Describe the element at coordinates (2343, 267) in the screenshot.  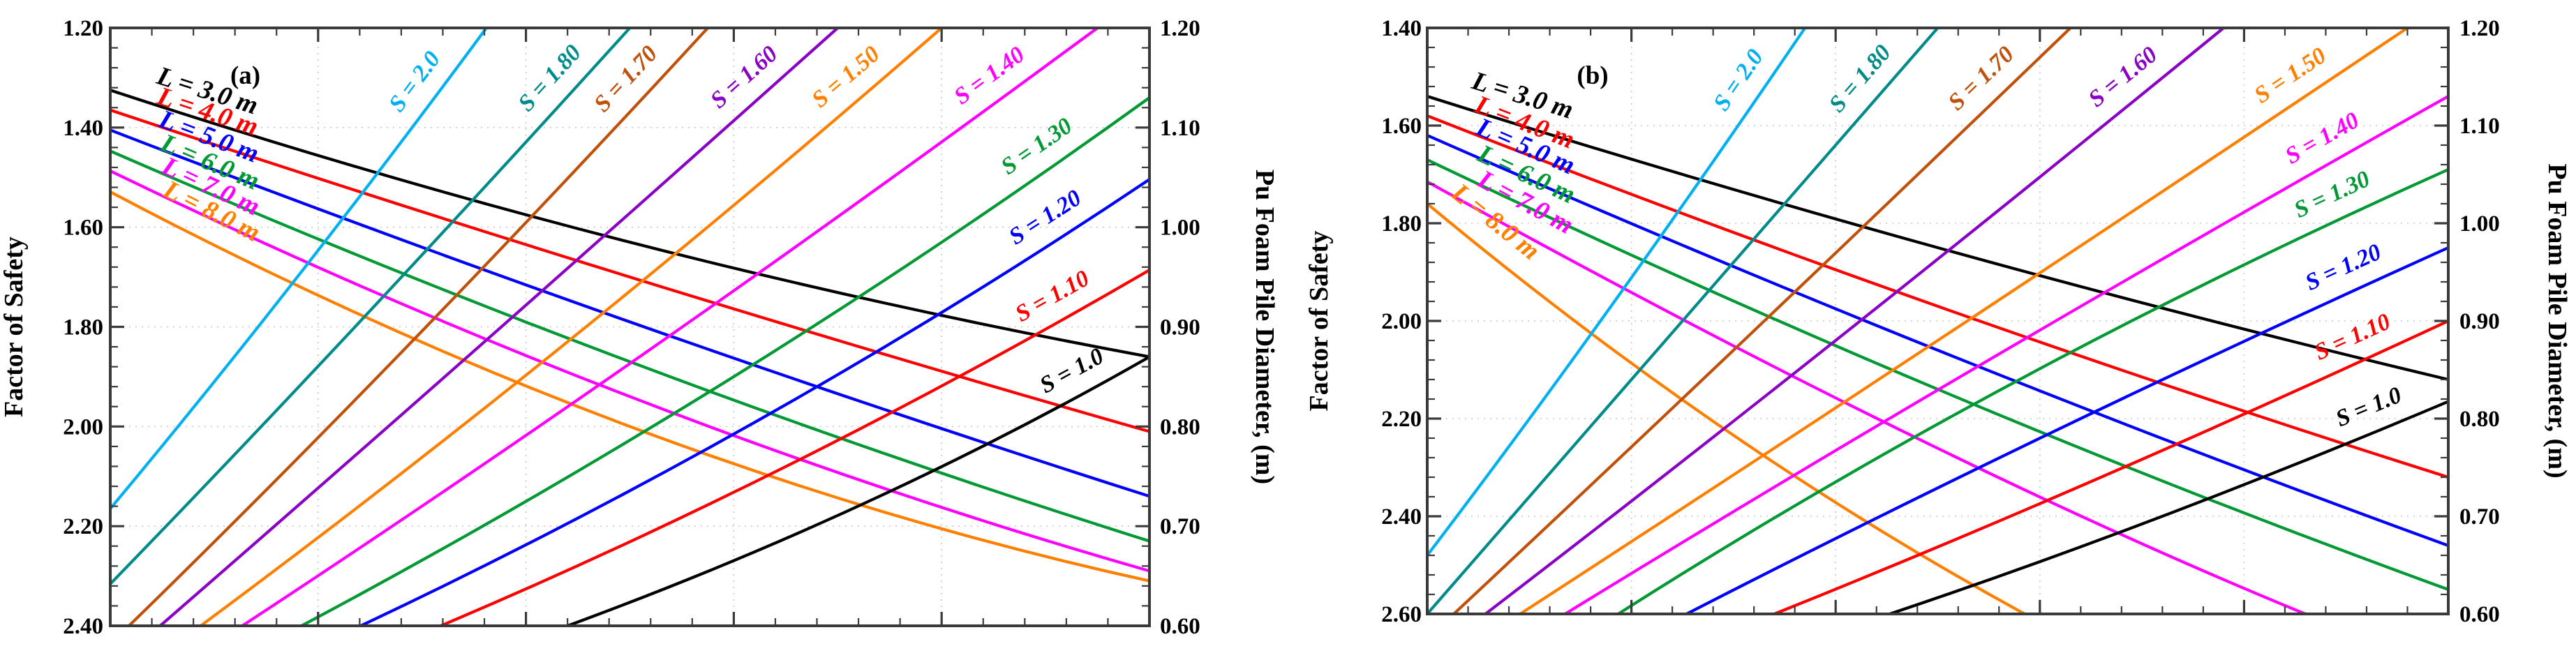
I see `curve-label-b: S = 1.20` at that location.